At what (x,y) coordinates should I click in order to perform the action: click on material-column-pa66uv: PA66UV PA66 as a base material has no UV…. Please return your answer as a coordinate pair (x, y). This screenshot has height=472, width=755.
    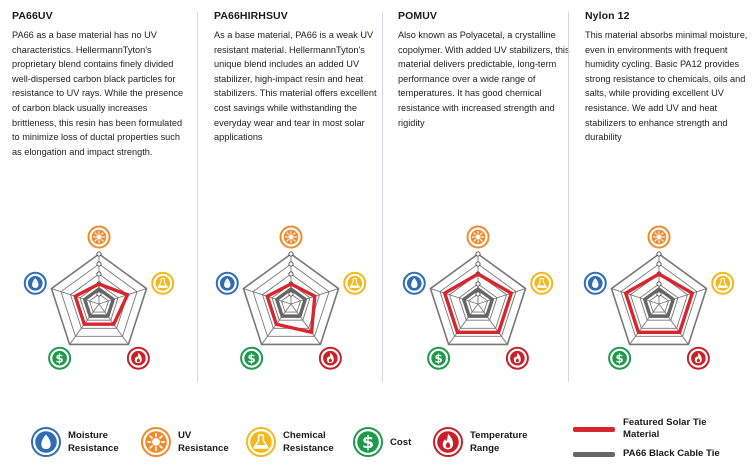
    Looking at the image, I should click on (98, 84).